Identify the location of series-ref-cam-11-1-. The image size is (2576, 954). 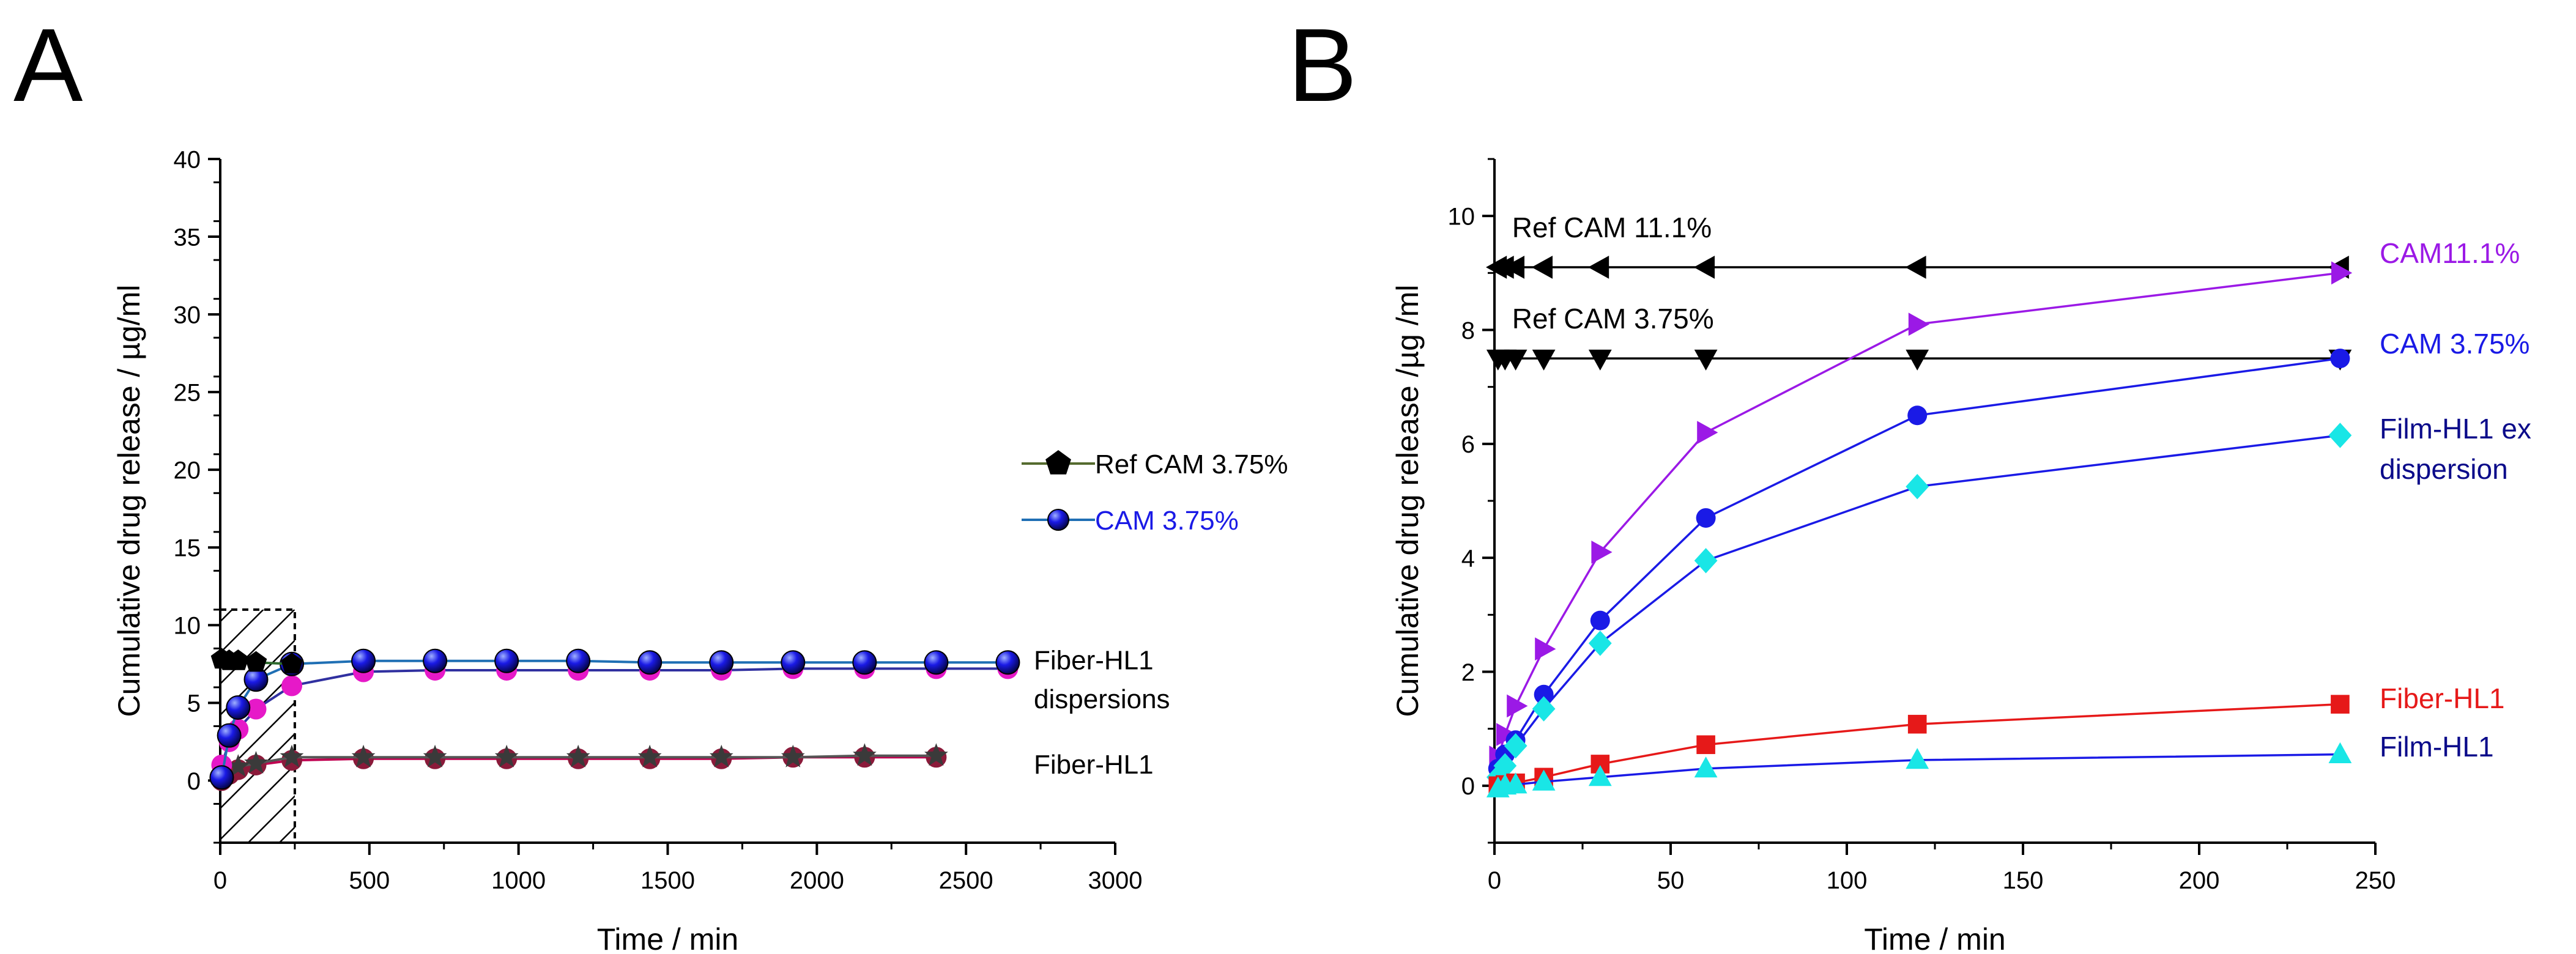
(1917, 268).